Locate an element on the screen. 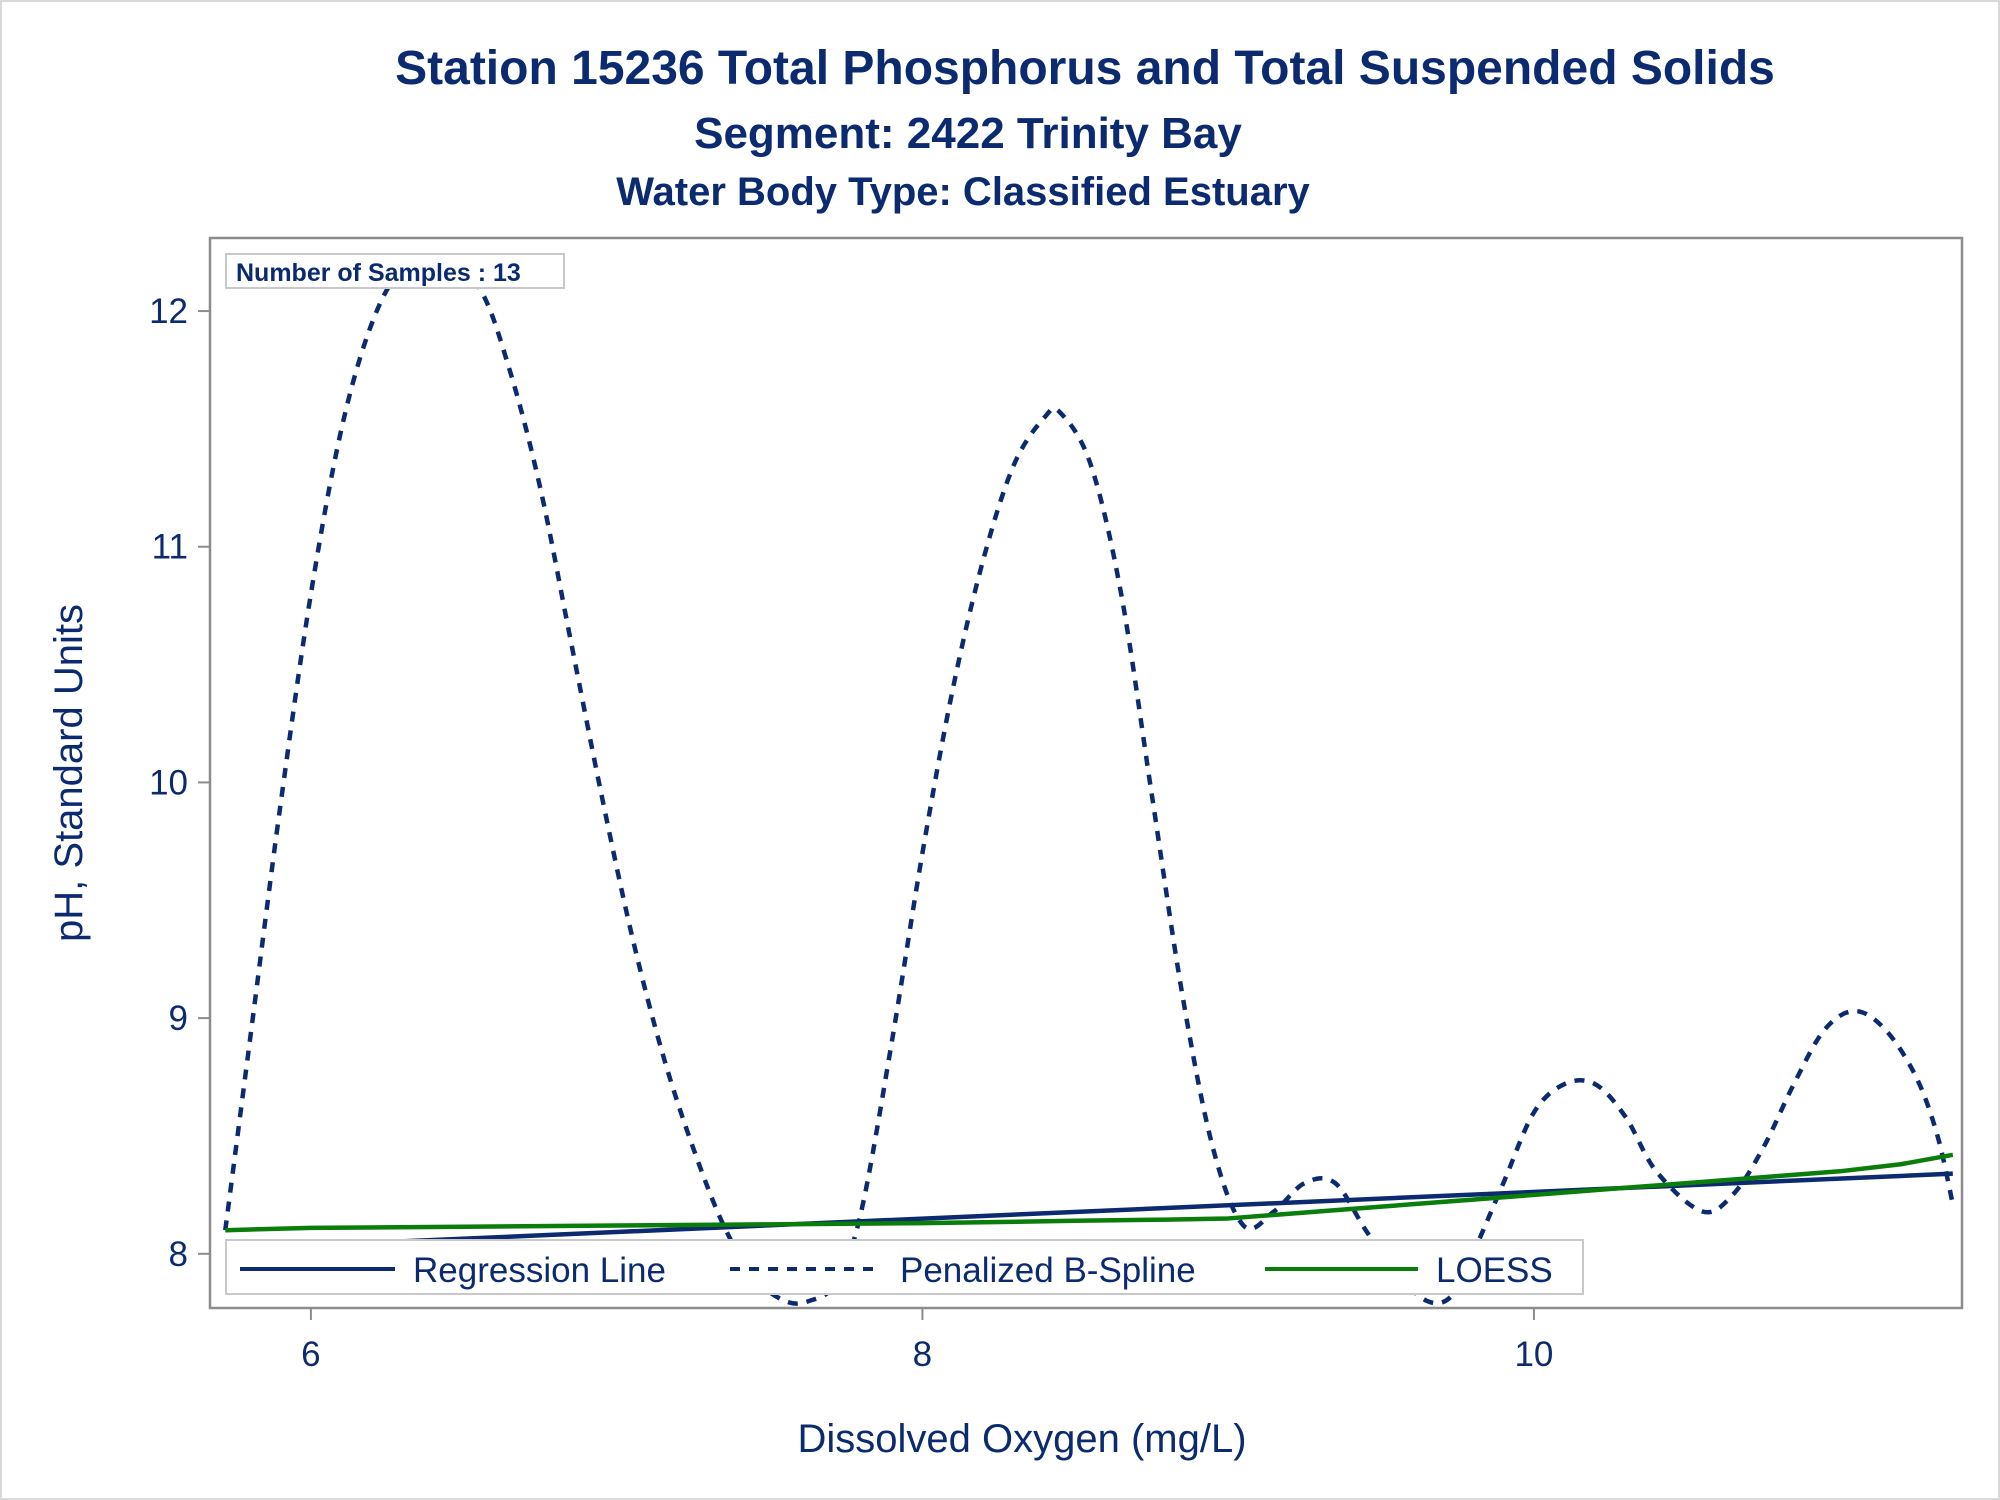 The height and width of the screenshot is (1500, 2000). chart-subtitle: Segment: 2422 Trinity Bay is located at coordinates (968, 133).